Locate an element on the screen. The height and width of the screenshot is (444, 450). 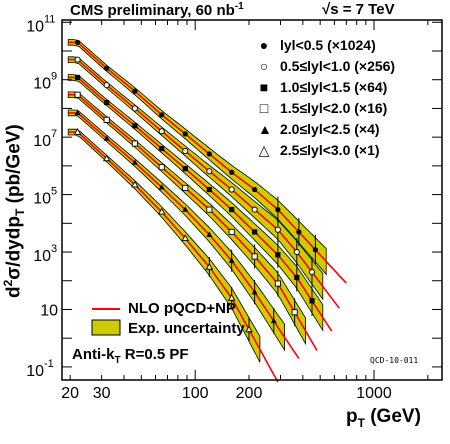
y-label-d: d is located at coordinates (14, 292).